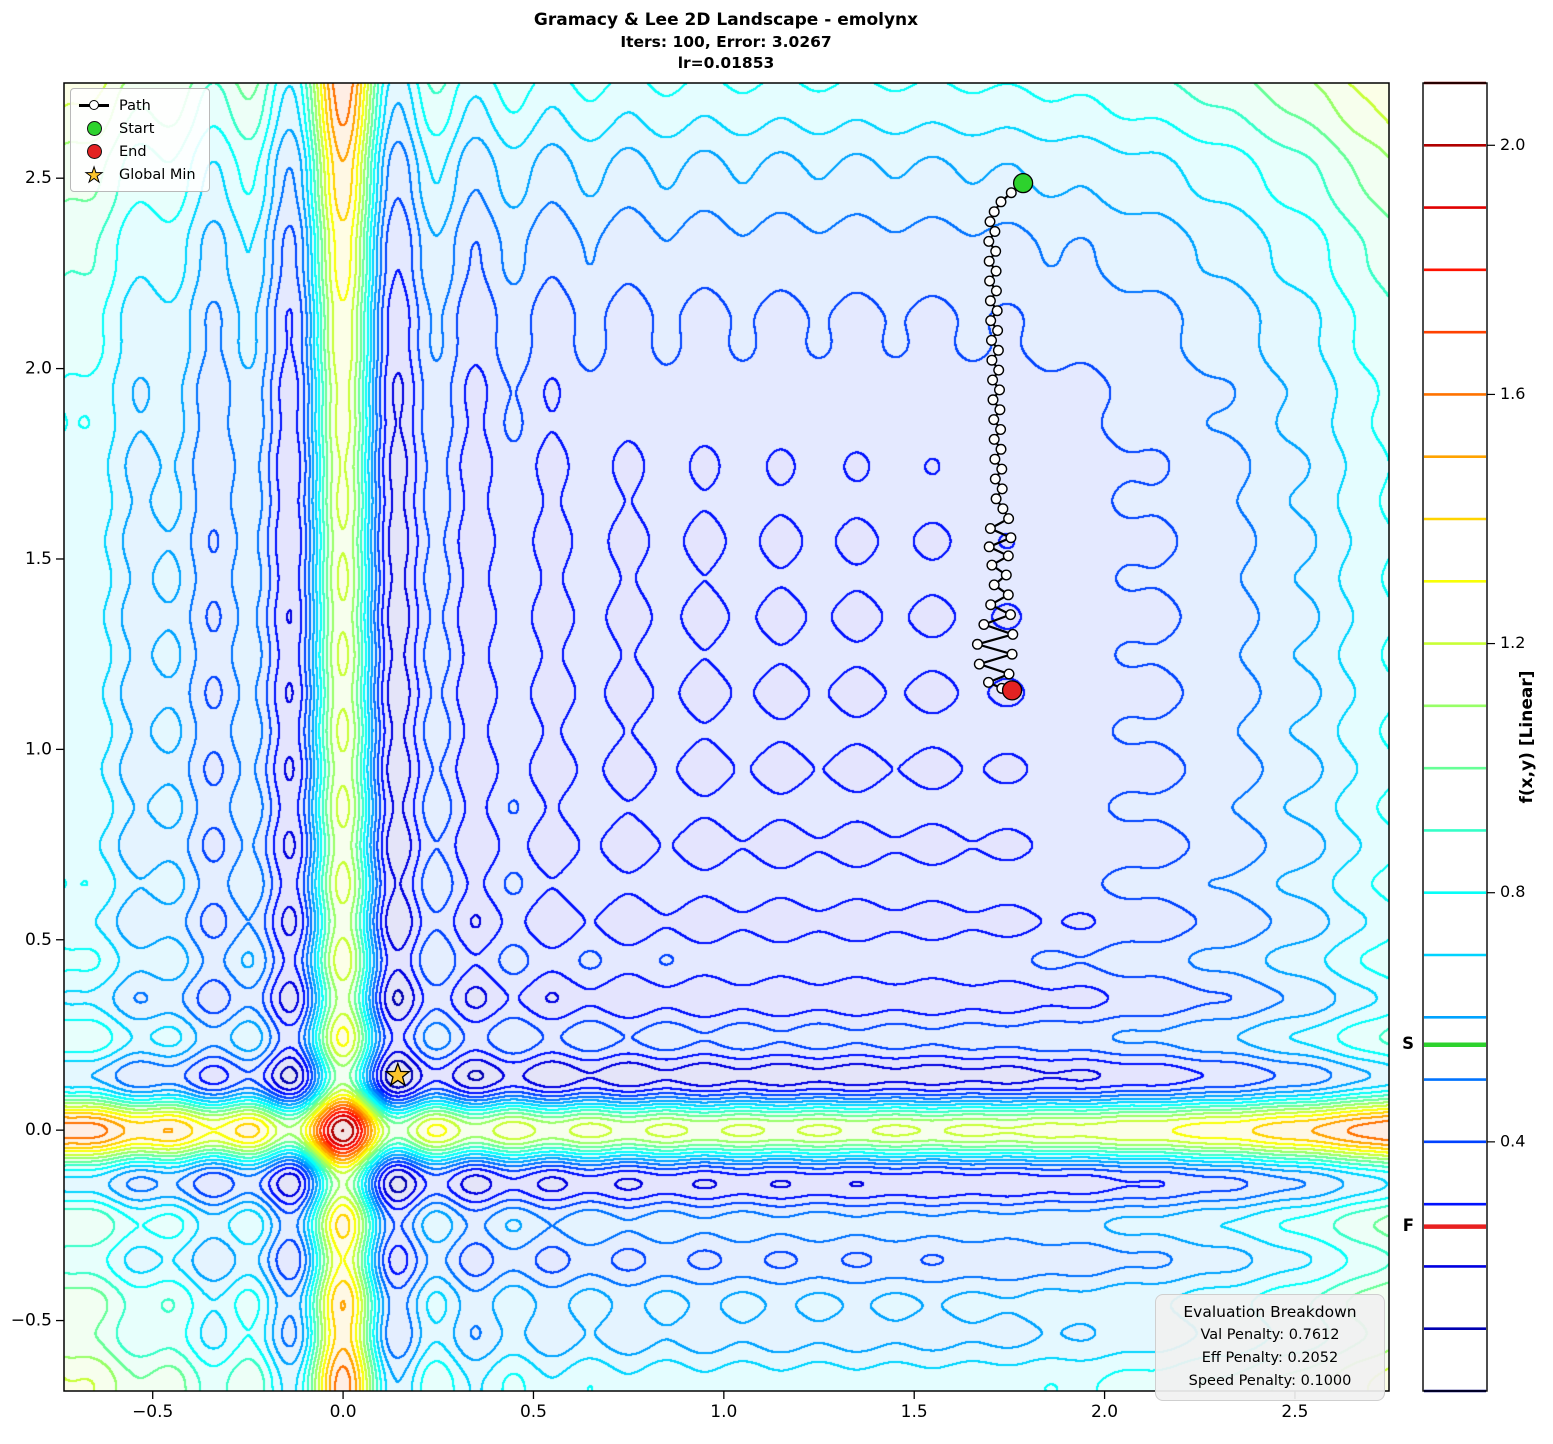  Describe the element at coordinates (1270, 1358) in the screenshot. I see `eff-penalty-text: Eff Penalty: 0.2052` at that location.